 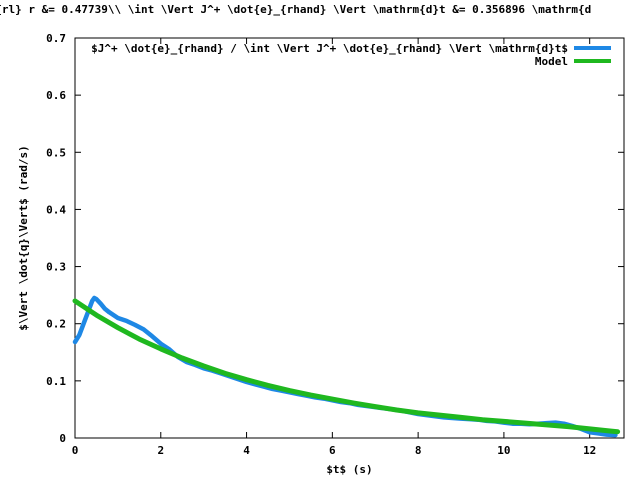 What do you see at coordinates (56, 152) in the screenshot?
I see `y-tick-label: 0.5` at bounding box center [56, 152].